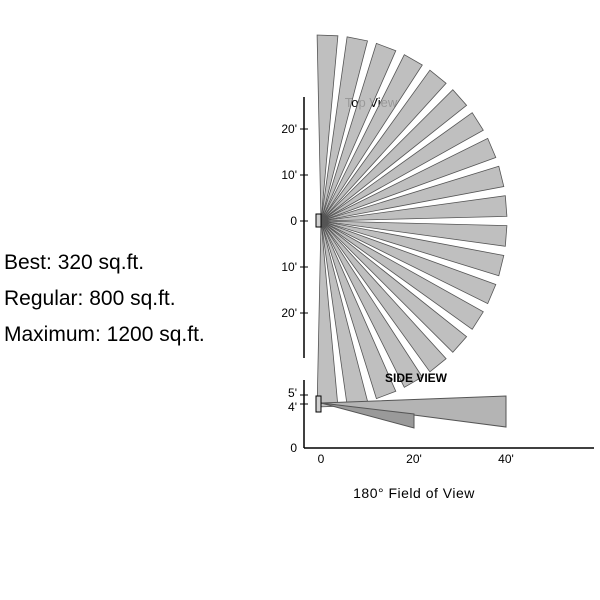  What do you see at coordinates (414, 459) in the screenshot?
I see `side-x-tick-label: 20'` at bounding box center [414, 459].